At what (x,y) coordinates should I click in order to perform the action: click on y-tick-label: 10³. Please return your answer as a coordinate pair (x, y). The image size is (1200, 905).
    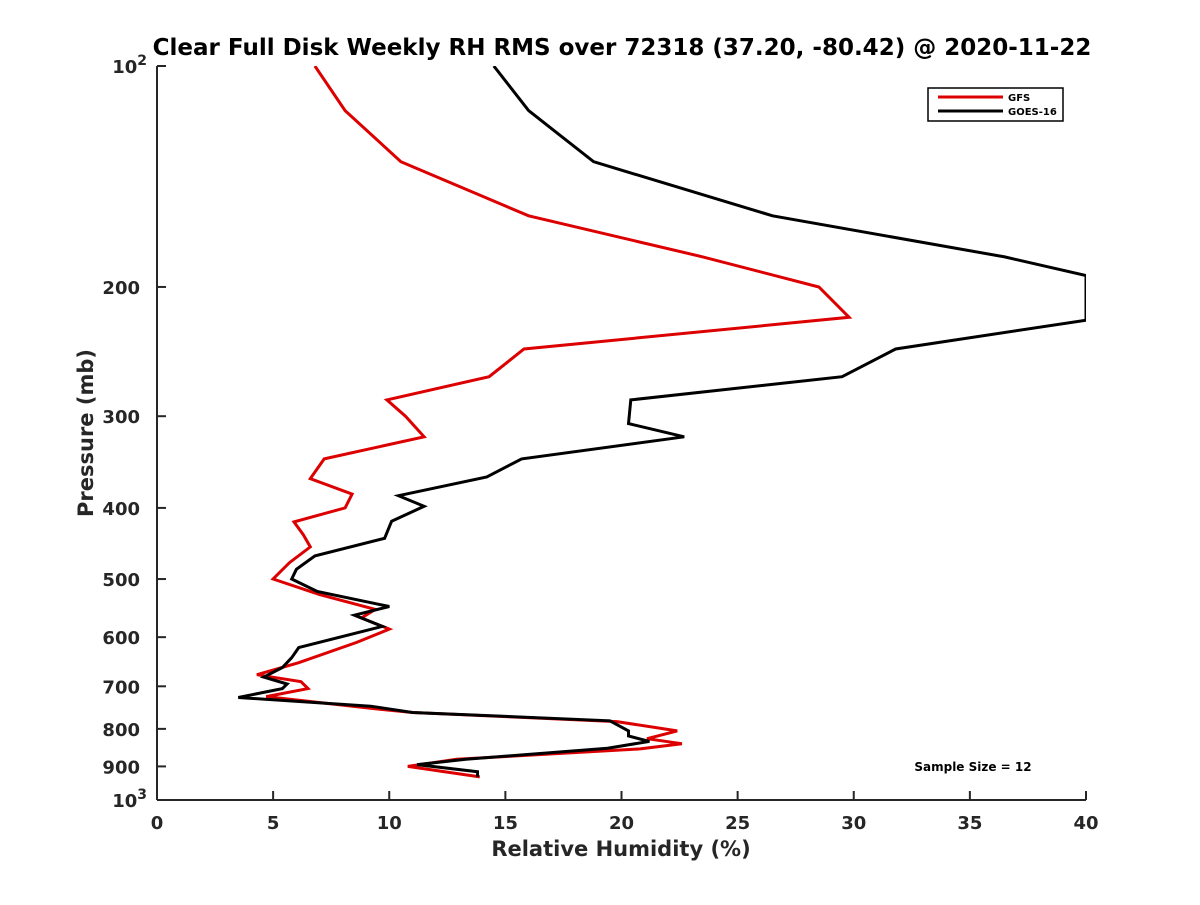
    Looking at the image, I should click on (129, 799).